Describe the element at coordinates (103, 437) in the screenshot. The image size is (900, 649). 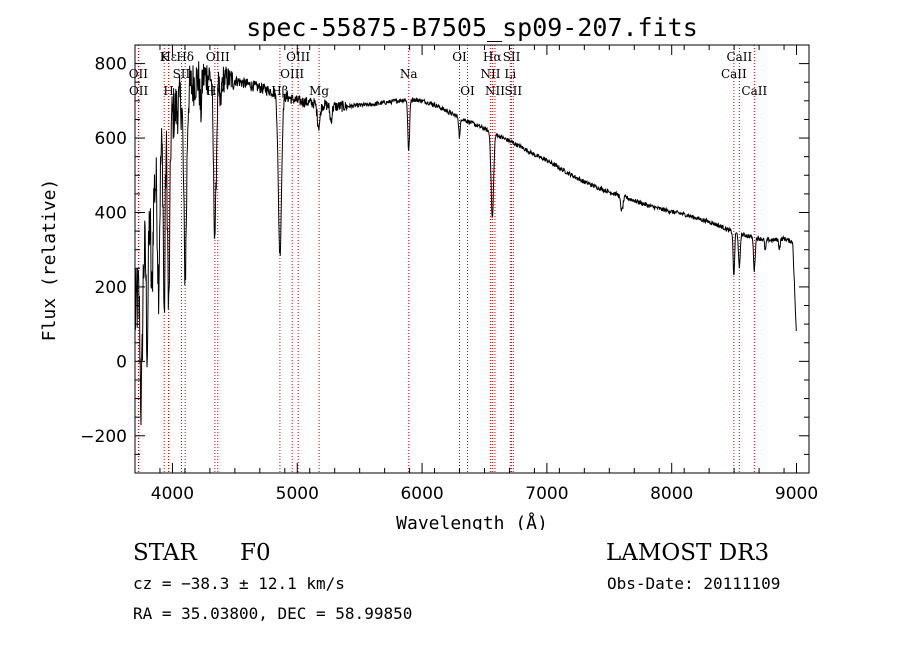
I see `y-tick-label: −200` at that location.